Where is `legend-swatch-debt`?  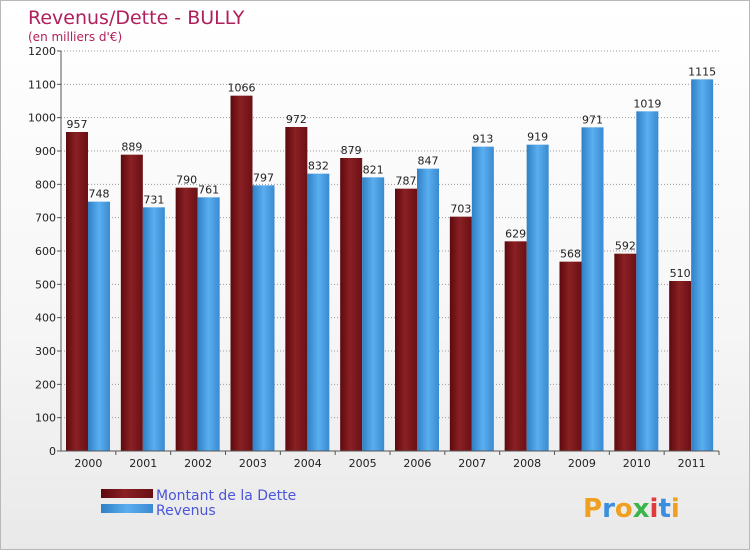 legend-swatch-debt is located at coordinates (127, 493).